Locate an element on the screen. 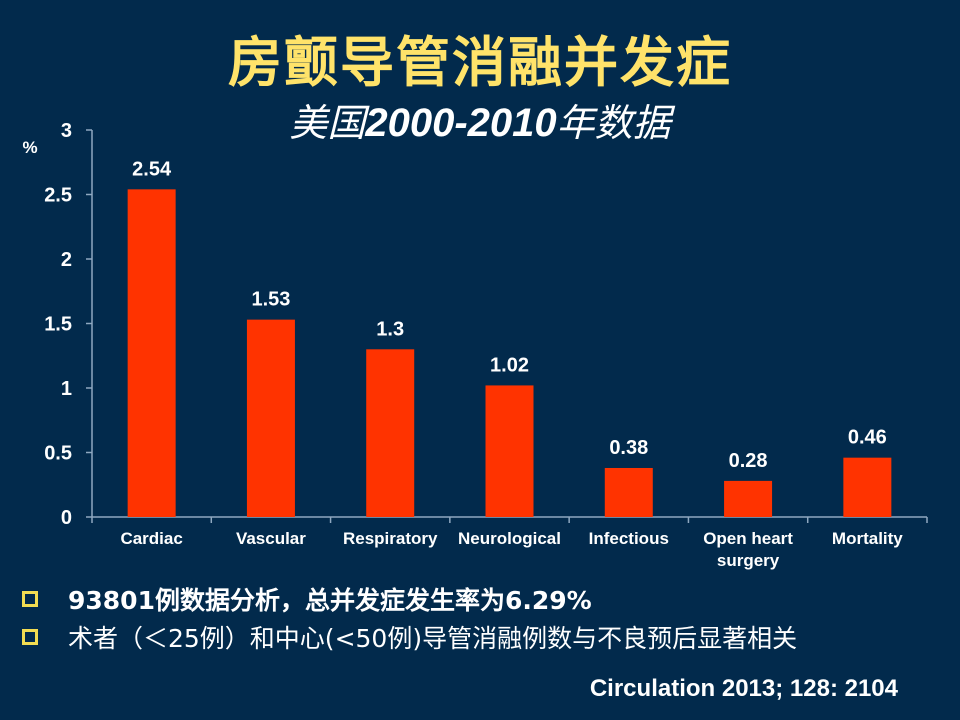 The width and height of the screenshot is (960, 720). data-label: 0.46 is located at coordinates (867, 438).